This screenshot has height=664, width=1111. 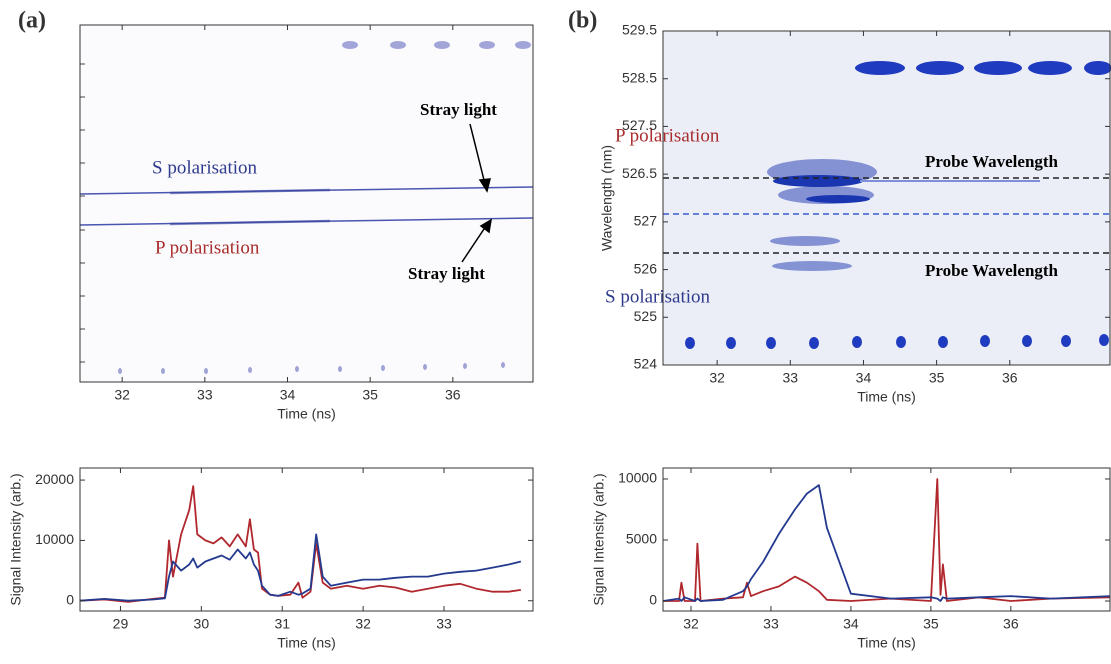 I want to click on y-axis-label: Wavelength (nm), so click(x=607, y=198).